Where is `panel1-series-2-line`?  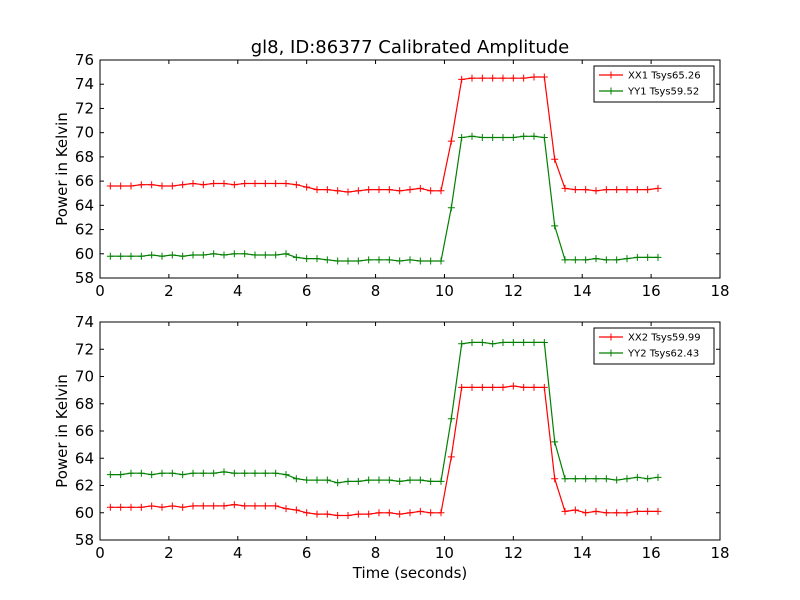 panel1-series-2-line is located at coordinates (384, 198).